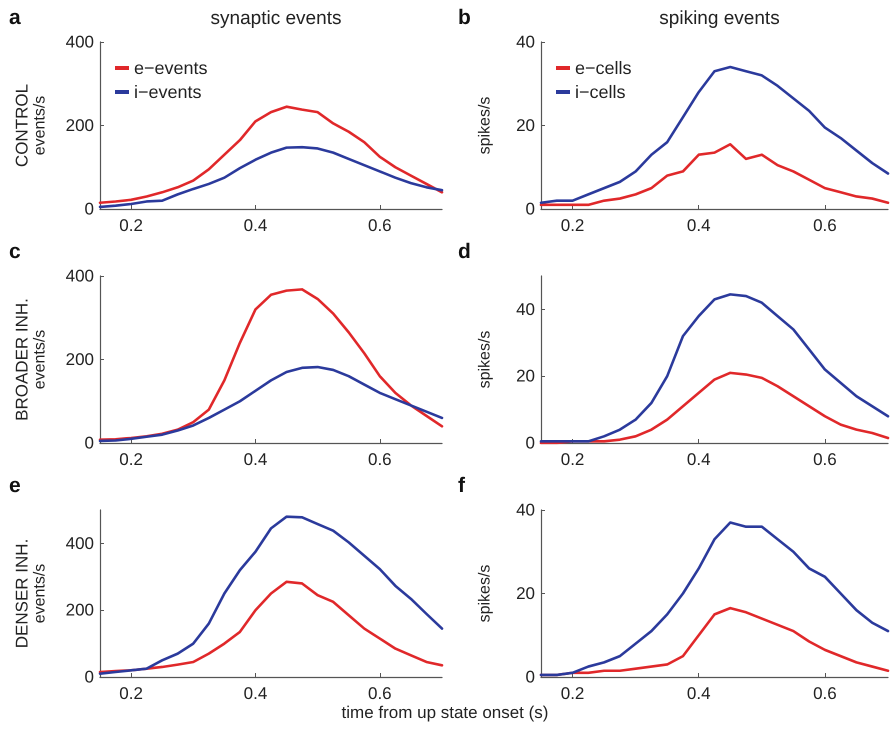 This screenshot has width=890, height=733. Describe the element at coordinates (15, 485) in the screenshot. I see `chart-title: e` at that location.